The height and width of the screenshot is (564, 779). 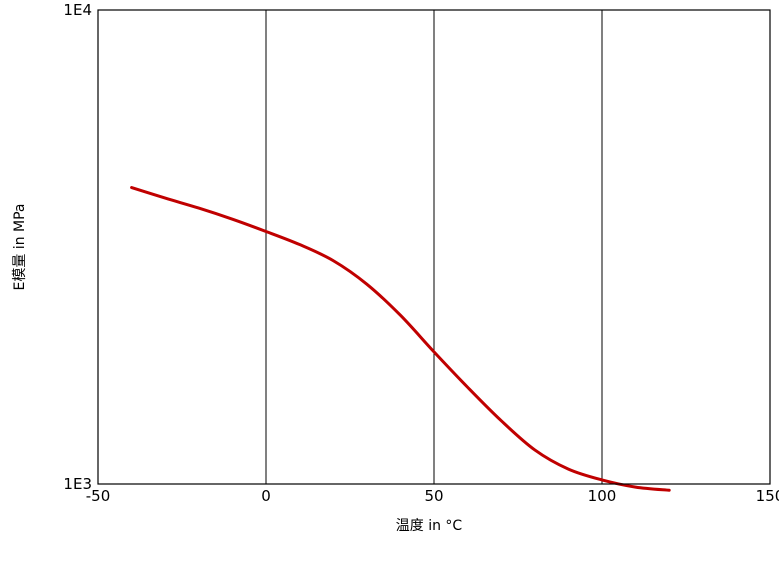 I want to click on x-tick-label: 0, so click(x=266, y=496).